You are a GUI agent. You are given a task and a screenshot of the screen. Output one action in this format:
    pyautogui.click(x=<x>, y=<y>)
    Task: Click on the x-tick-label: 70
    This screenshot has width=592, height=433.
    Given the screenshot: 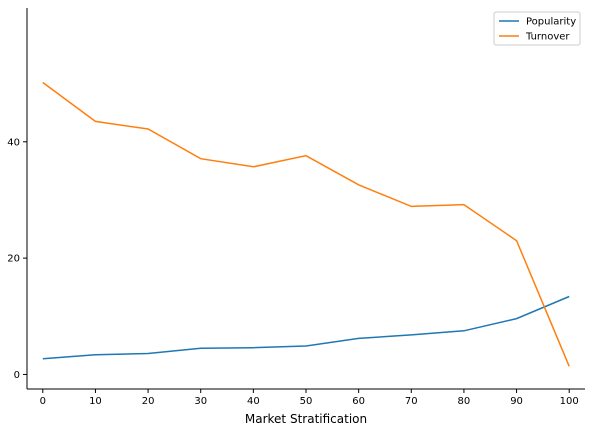 What is the action you would take?
    pyautogui.click(x=411, y=401)
    